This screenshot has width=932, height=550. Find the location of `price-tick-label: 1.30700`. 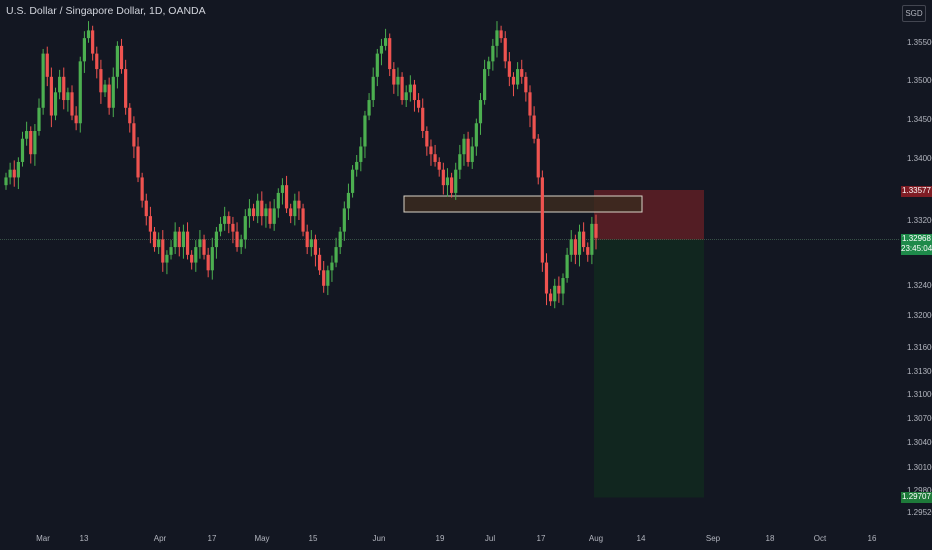

price-tick-label: 1.30700 is located at coordinates (919, 418).